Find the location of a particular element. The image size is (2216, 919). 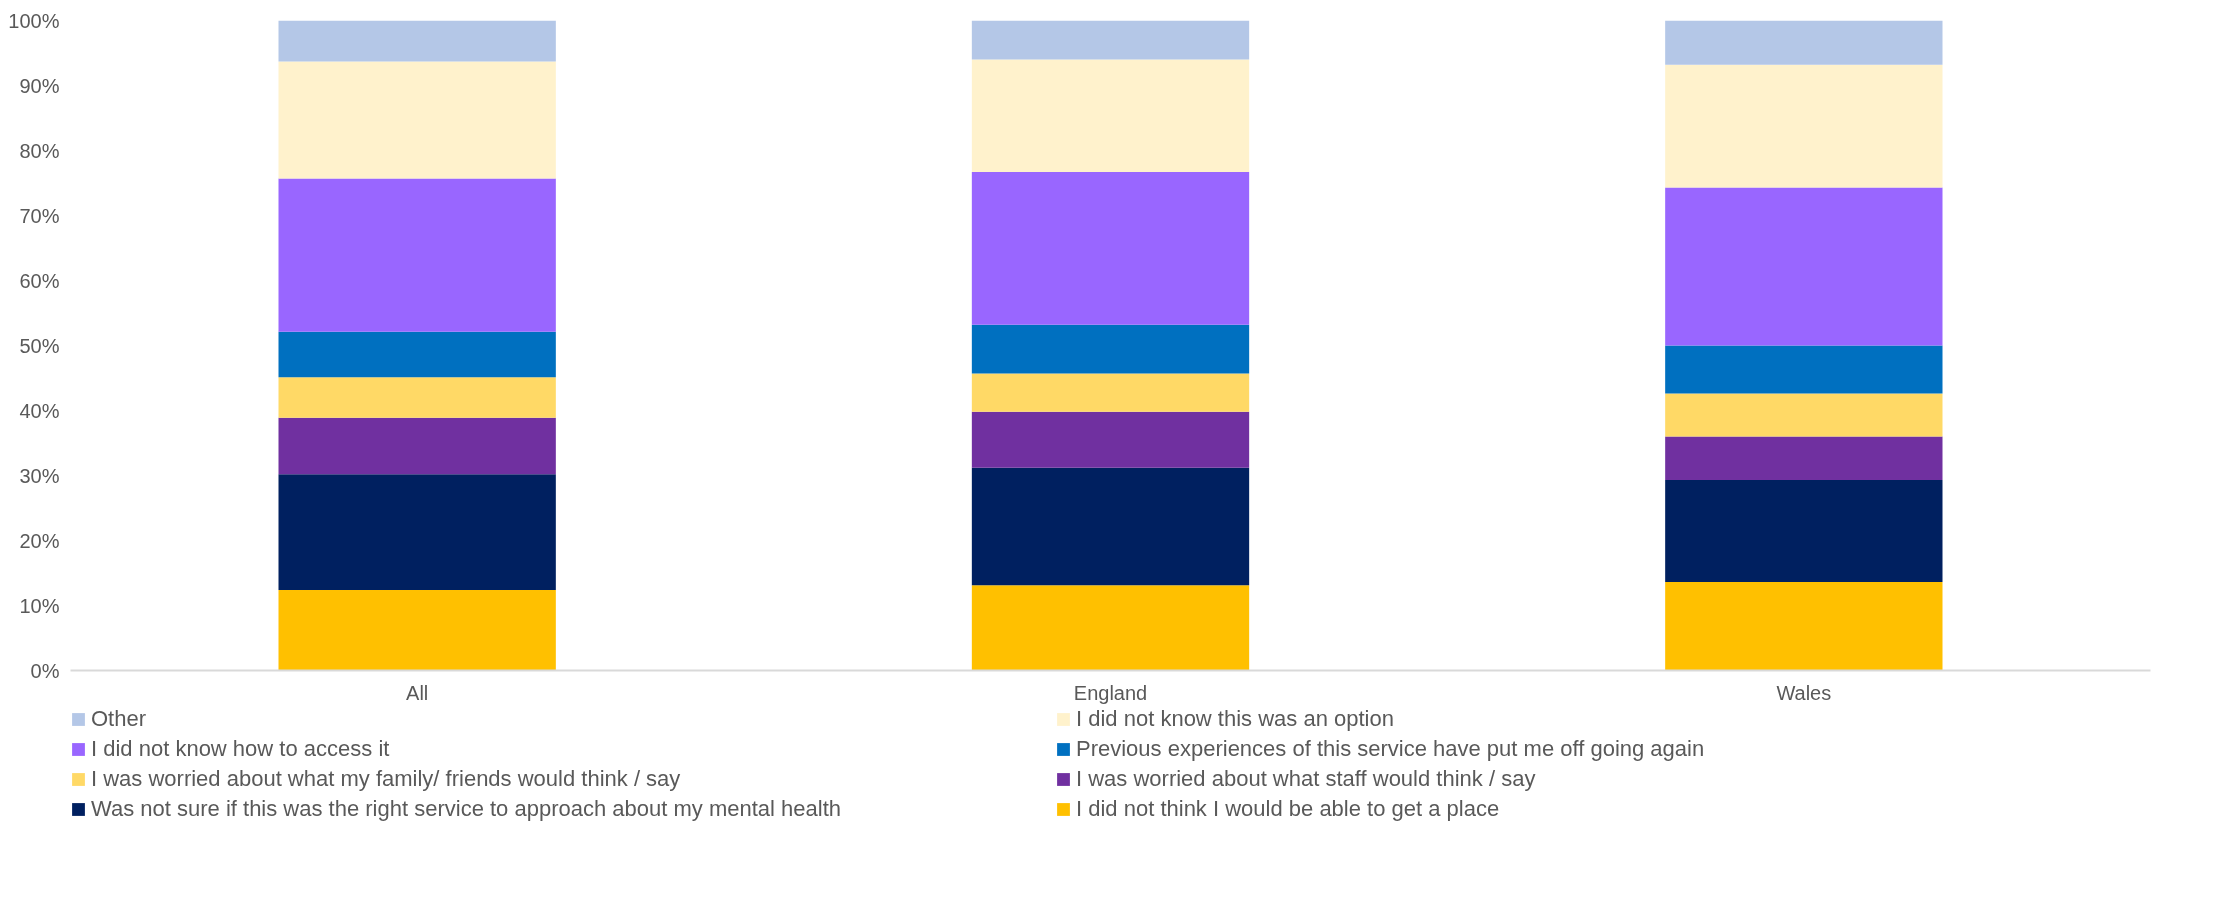

legend-label: I did not know how to access it is located at coordinates (241, 749).